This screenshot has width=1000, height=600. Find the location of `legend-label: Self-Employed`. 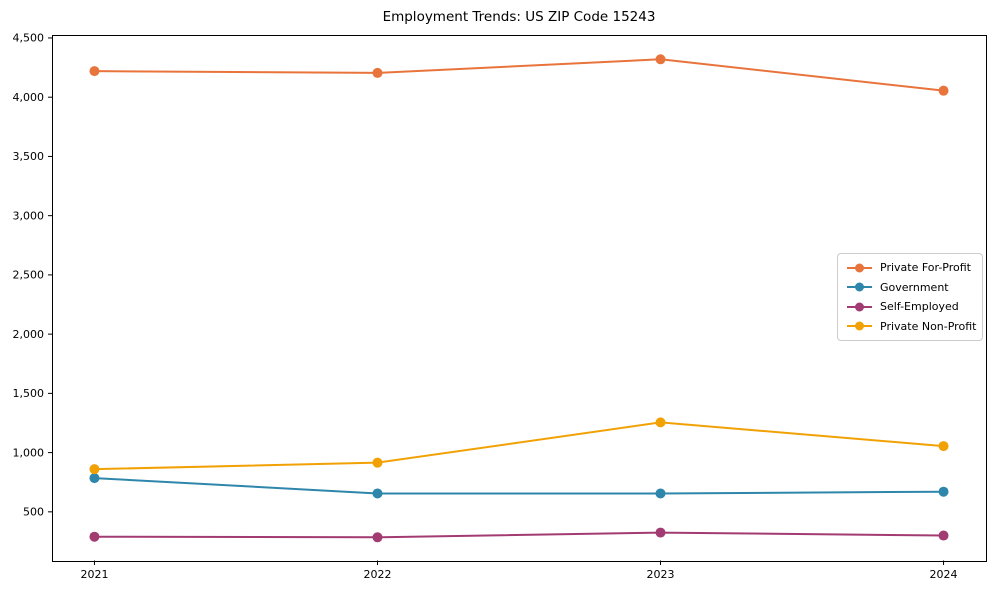

legend-label: Self-Employed is located at coordinates (919, 307).